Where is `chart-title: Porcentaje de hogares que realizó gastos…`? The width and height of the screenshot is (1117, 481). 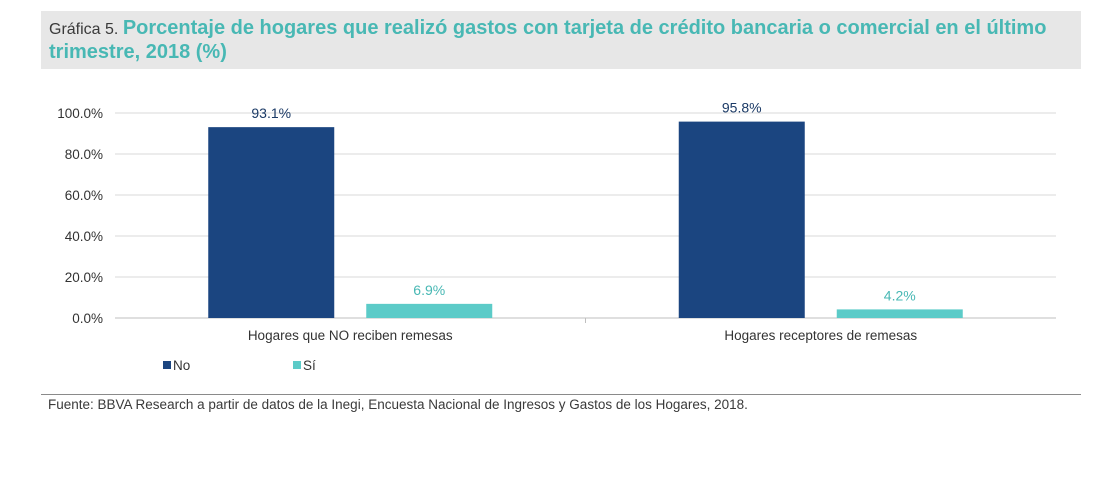
chart-title: Porcentaje de hogares que realizó gastos… is located at coordinates (548, 40).